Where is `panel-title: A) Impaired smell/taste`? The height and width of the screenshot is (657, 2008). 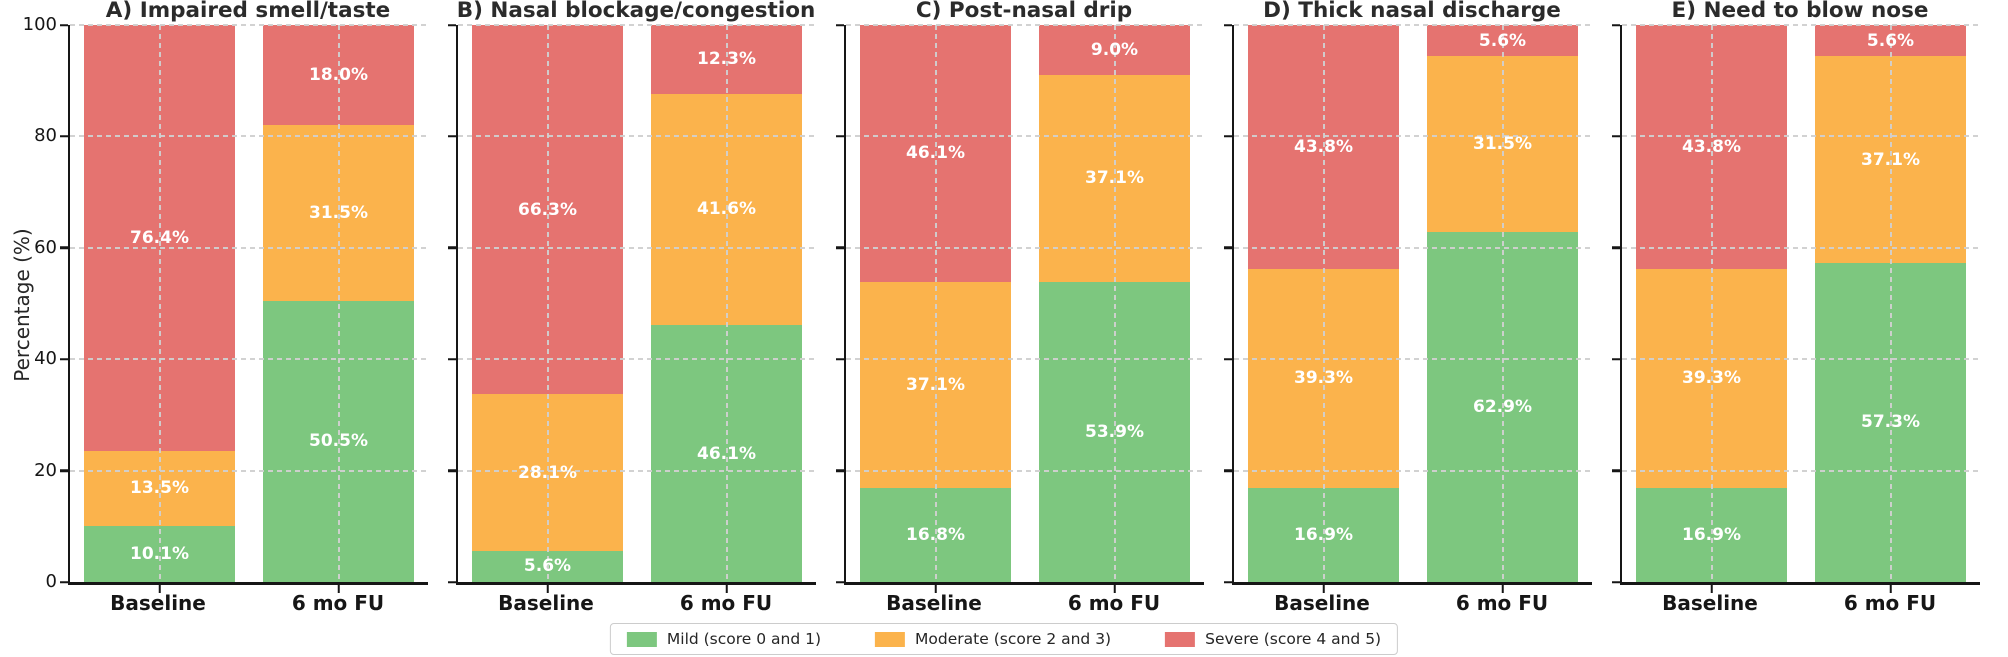
panel-title: A) Impaired smell/taste is located at coordinates (248, 11).